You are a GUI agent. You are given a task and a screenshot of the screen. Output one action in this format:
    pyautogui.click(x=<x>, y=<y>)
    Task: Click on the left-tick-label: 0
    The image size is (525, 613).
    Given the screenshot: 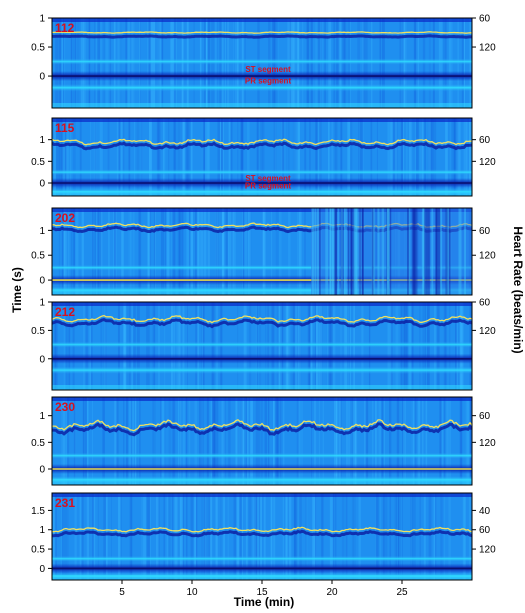 What is the action you would take?
    pyautogui.click(x=42, y=569)
    